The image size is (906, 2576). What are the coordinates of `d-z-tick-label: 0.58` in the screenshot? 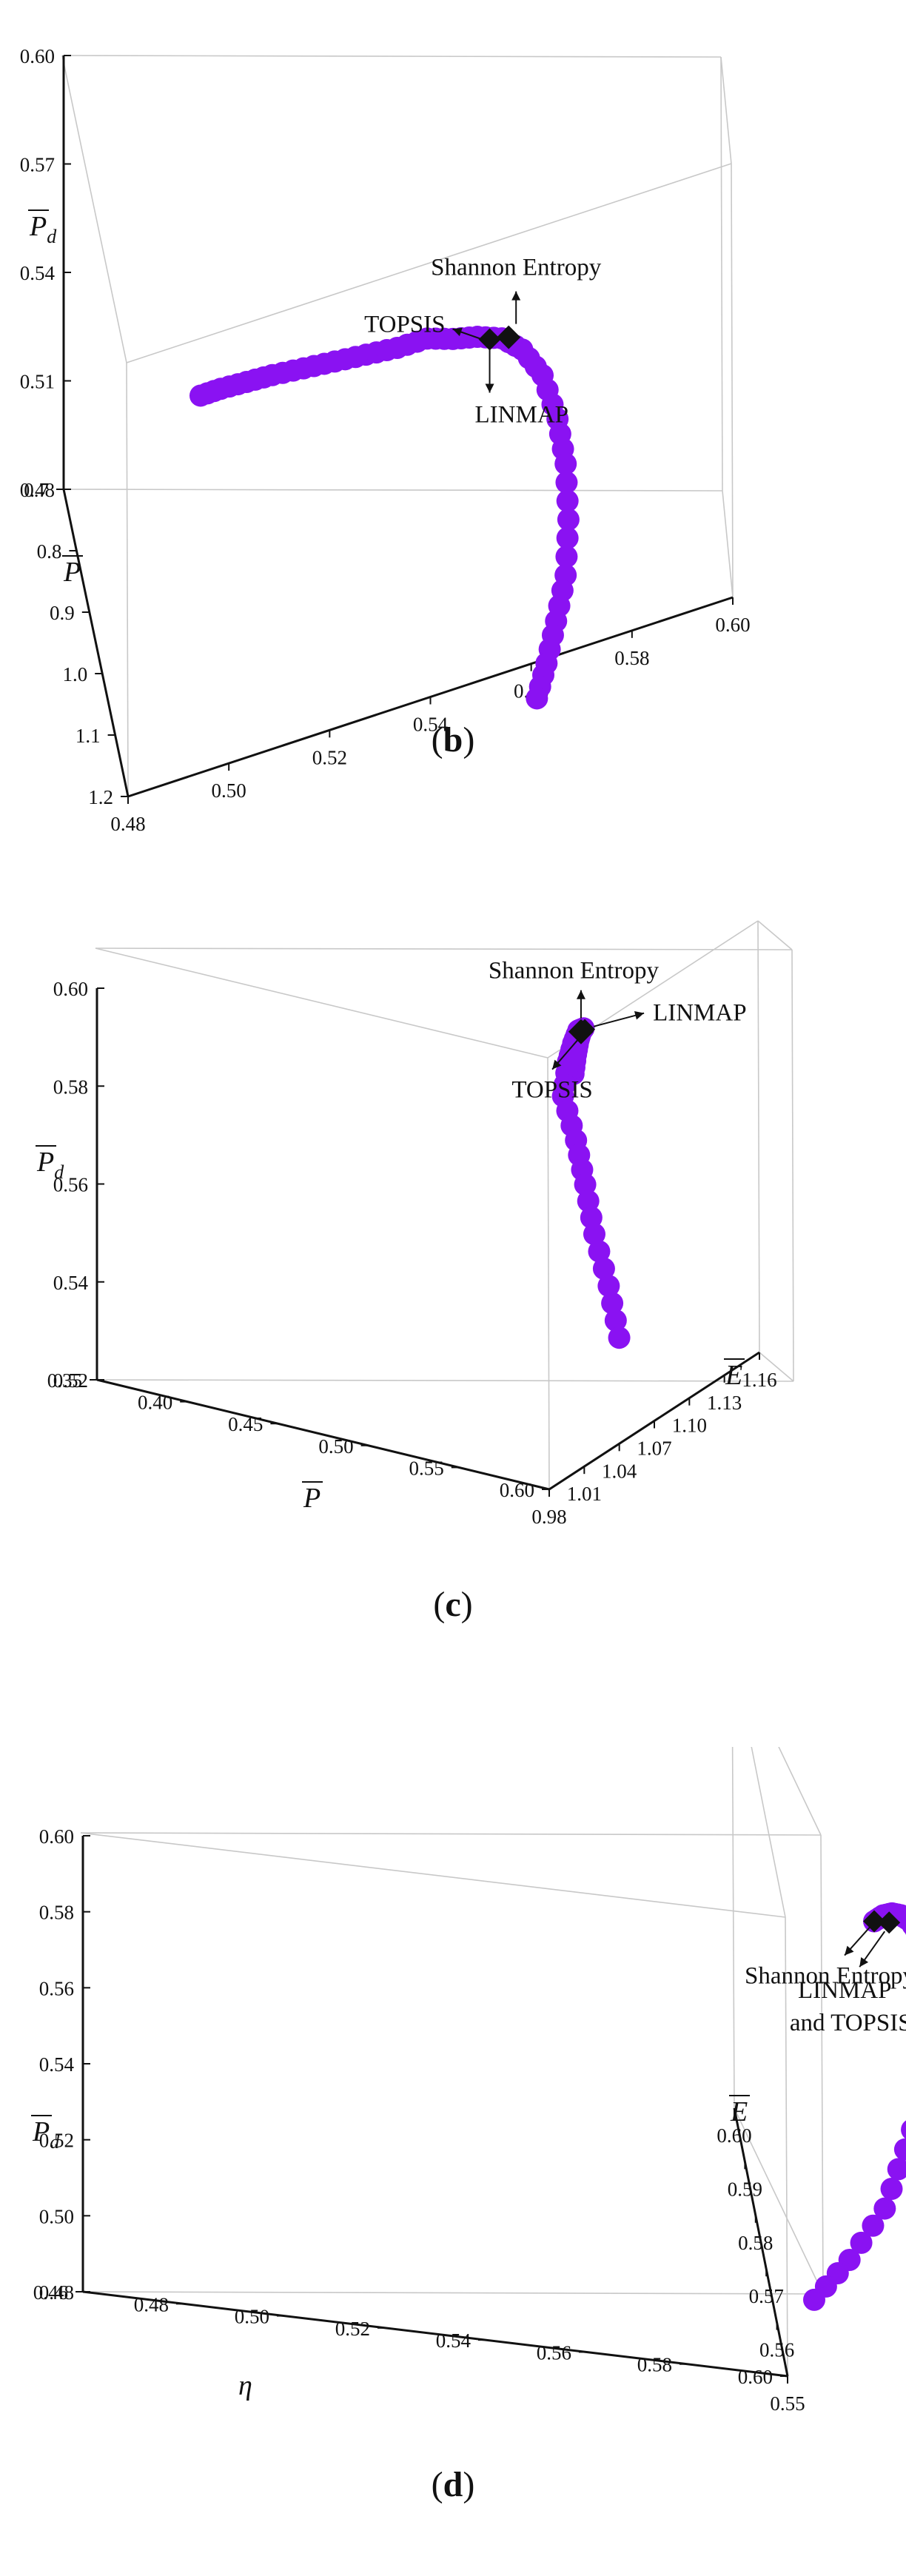 It's located at (57, 1913).